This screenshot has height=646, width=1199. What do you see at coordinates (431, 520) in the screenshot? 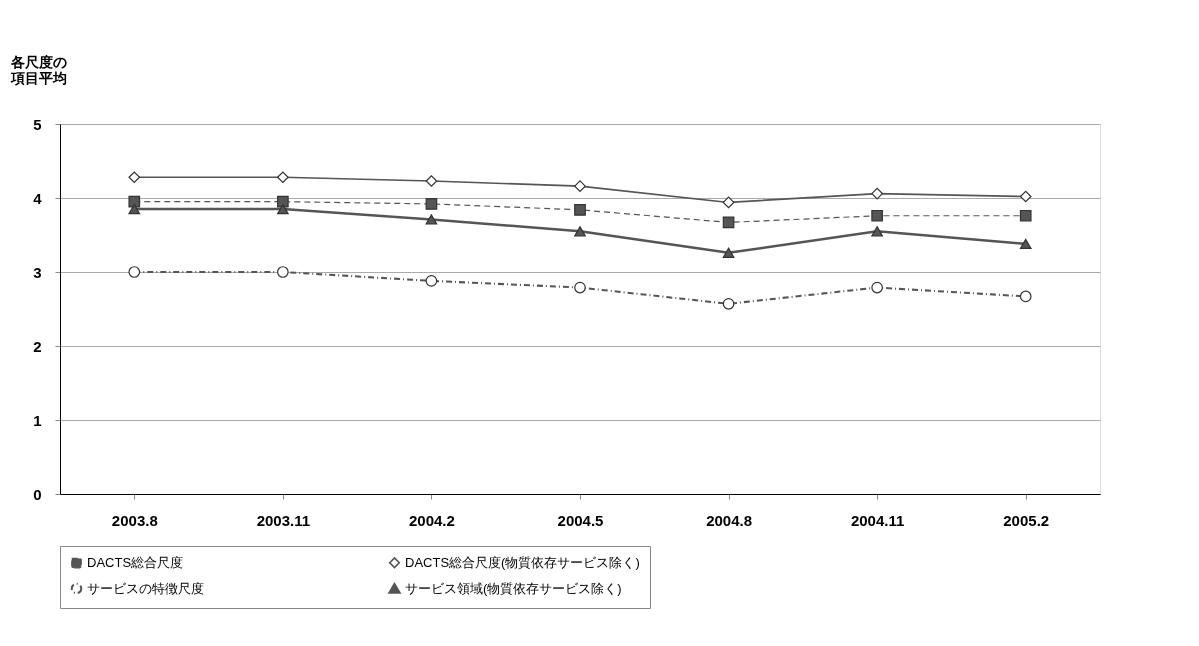
I see `x-tick-label: 2004.2` at bounding box center [431, 520].